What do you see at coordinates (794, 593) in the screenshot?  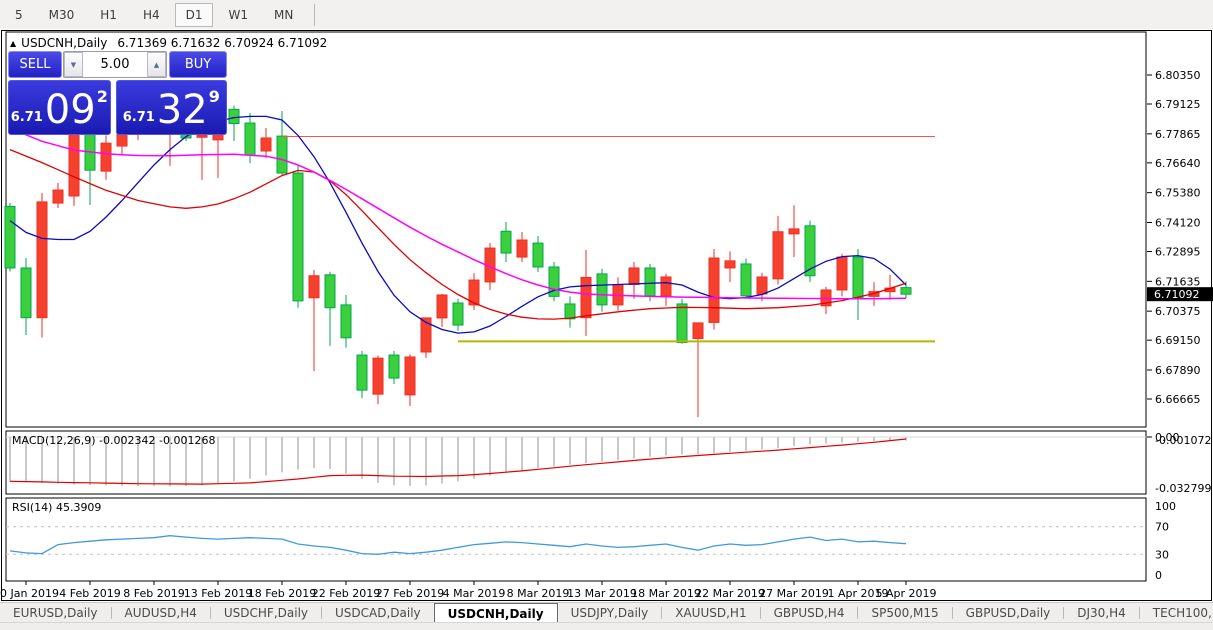 I see `time-axis-label: 27 Mar 2019` at bounding box center [794, 593].